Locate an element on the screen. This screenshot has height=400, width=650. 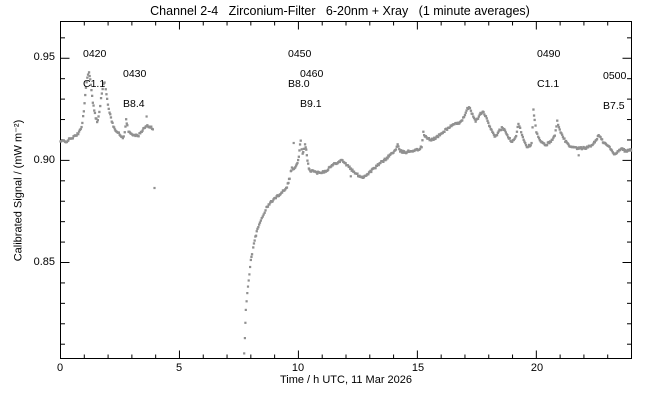
flare-annotation-0460: 0460 B9.1 is located at coordinates (311, 89).